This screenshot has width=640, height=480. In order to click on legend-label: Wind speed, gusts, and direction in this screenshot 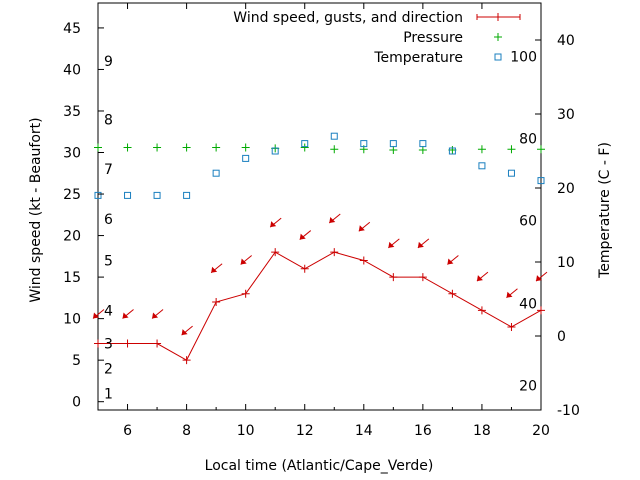, I will do `click(348, 18)`.